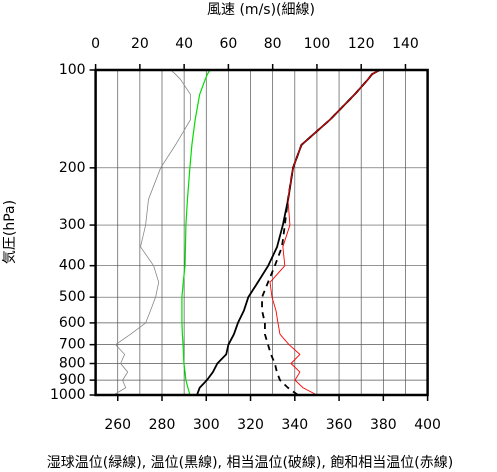 This screenshot has width=497, height=472. I want to click on x2-tick-label: 0, so click(95, 44).